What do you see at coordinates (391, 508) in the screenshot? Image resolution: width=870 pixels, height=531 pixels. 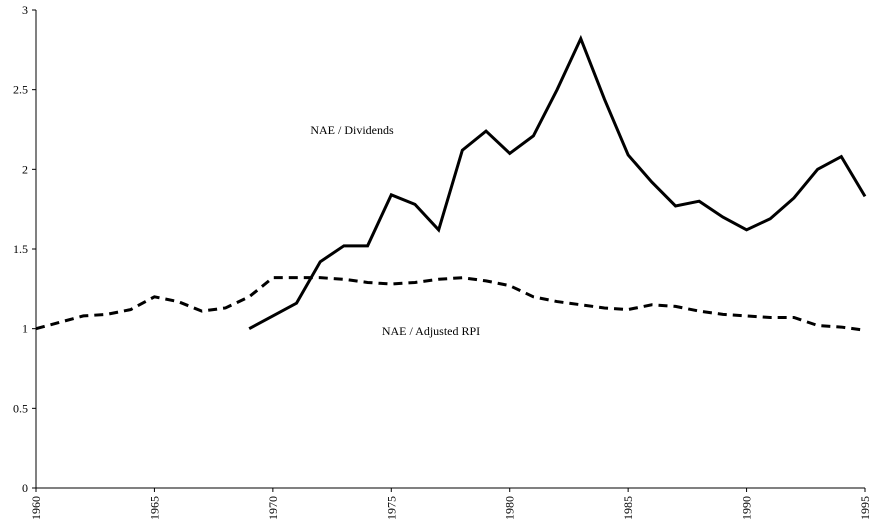 I see `x-tick-label: 1975` at bounding box center [391, 508].